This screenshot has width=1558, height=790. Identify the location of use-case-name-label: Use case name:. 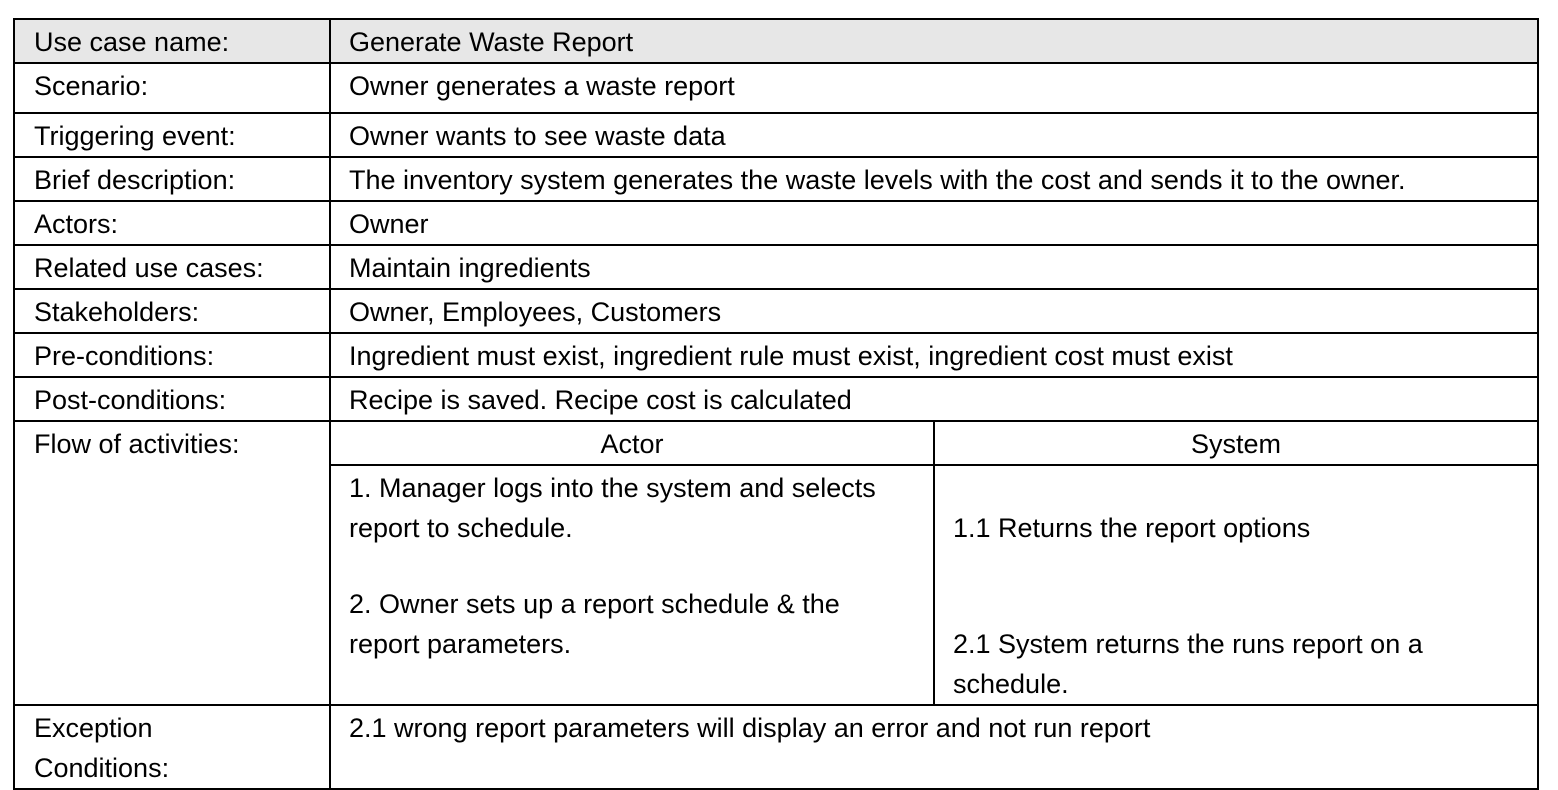
(172, 41).